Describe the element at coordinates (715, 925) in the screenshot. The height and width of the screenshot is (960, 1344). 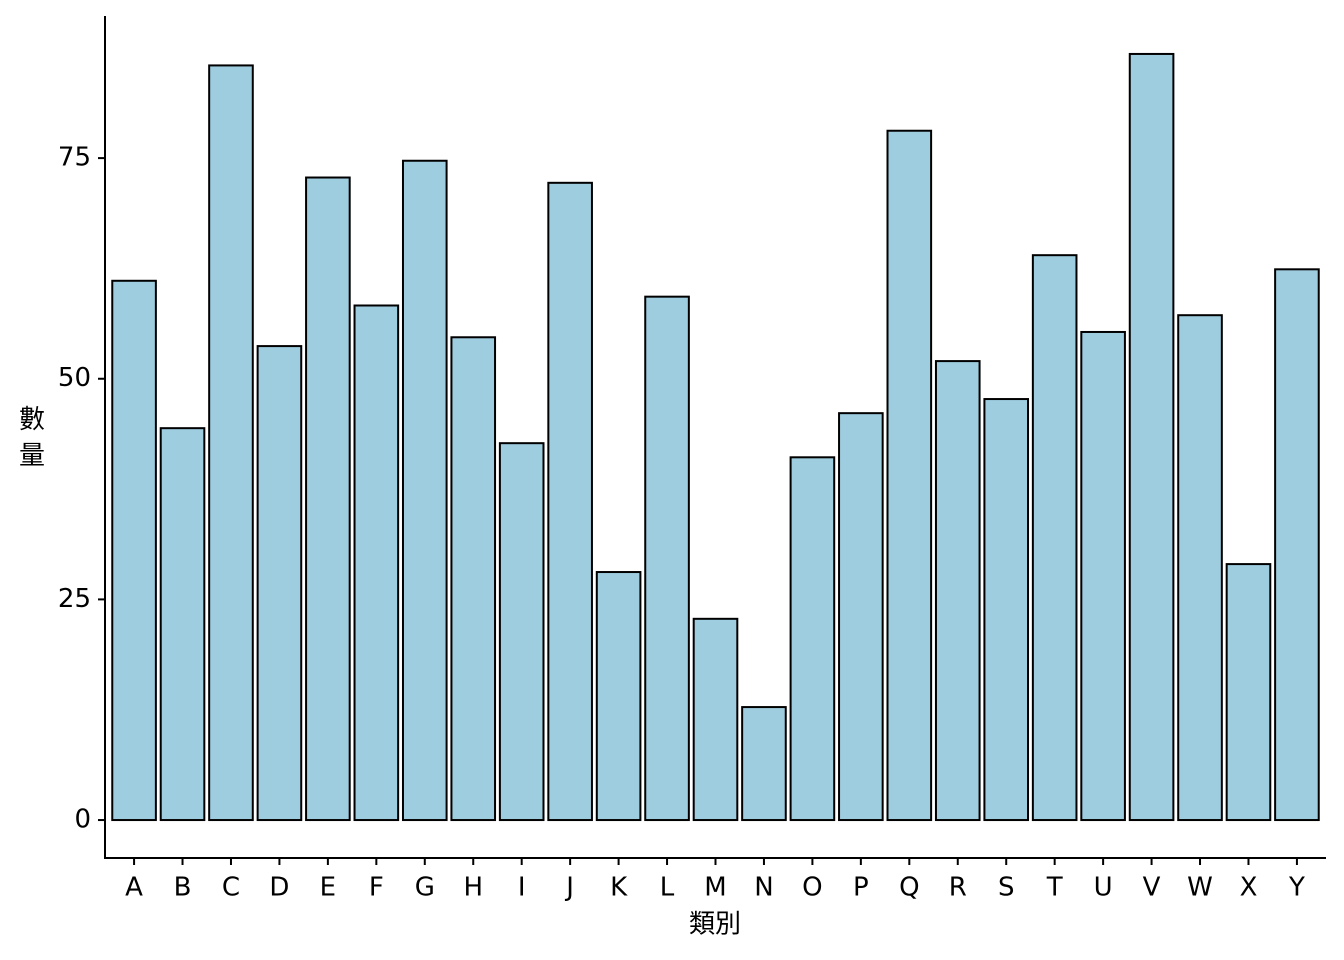
I see `x-axis-label: 類別` at that location.